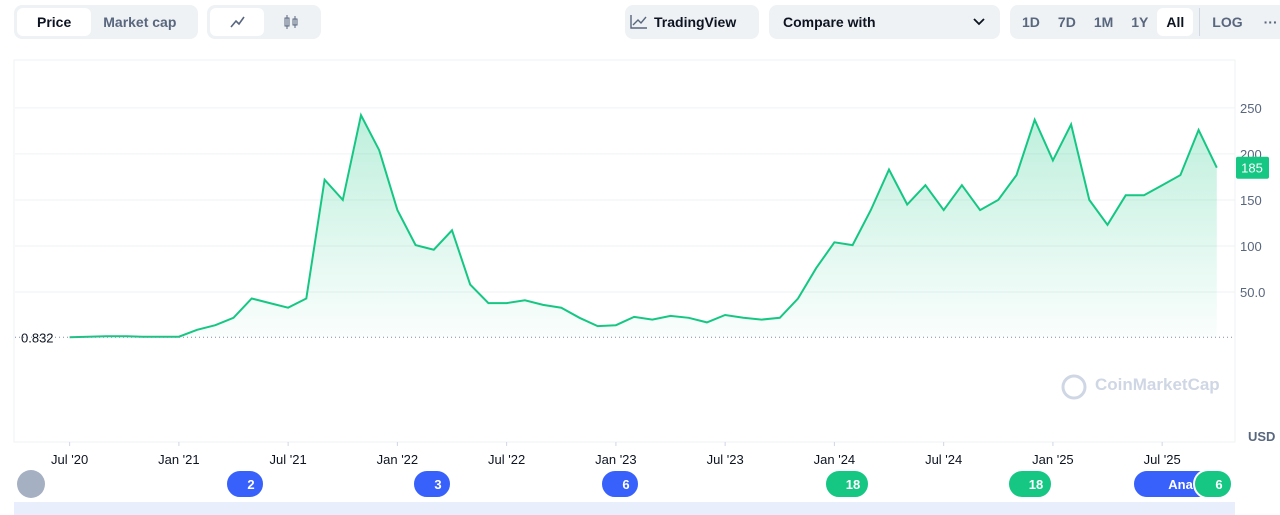 Image resolution: width=1280 pixels, height=515 pixels. What do you see at coordinates (829, 22) in the screenshot?
I see `compare-label: Compare with` at bounding box center [829, 22].